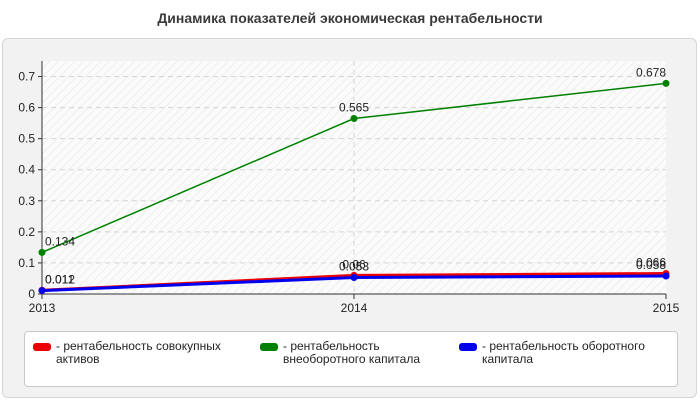  I want to click on legend-swatch-green, so click(269, 347).